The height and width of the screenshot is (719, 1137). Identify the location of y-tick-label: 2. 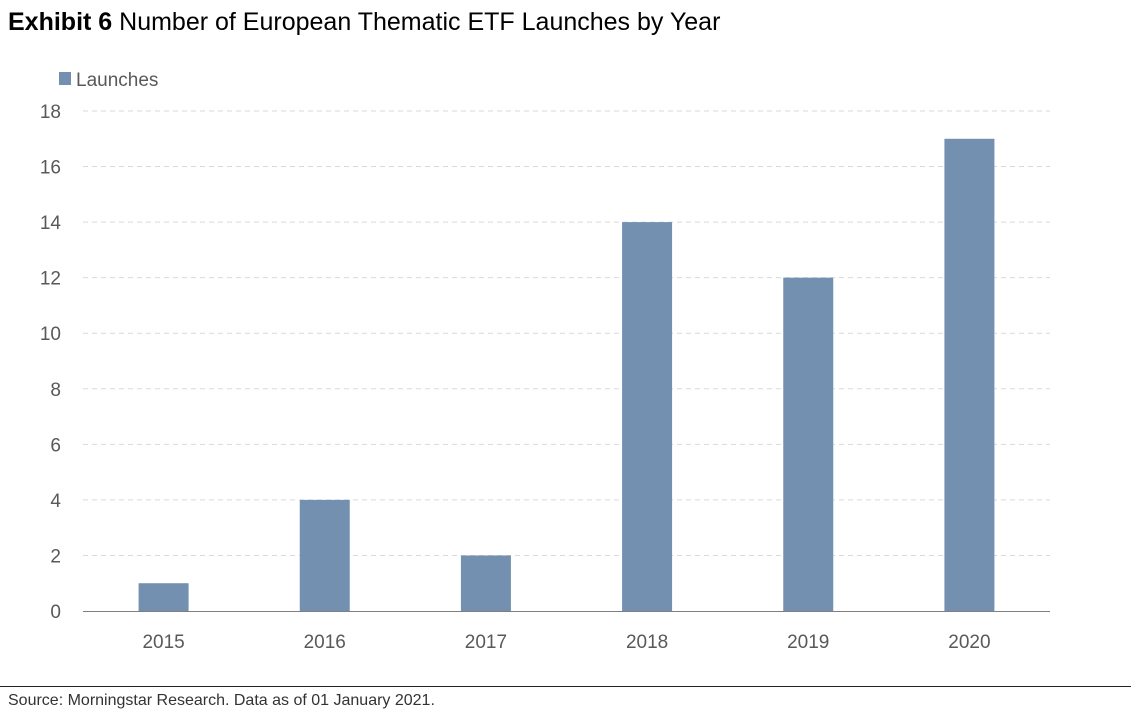
(55, 556).